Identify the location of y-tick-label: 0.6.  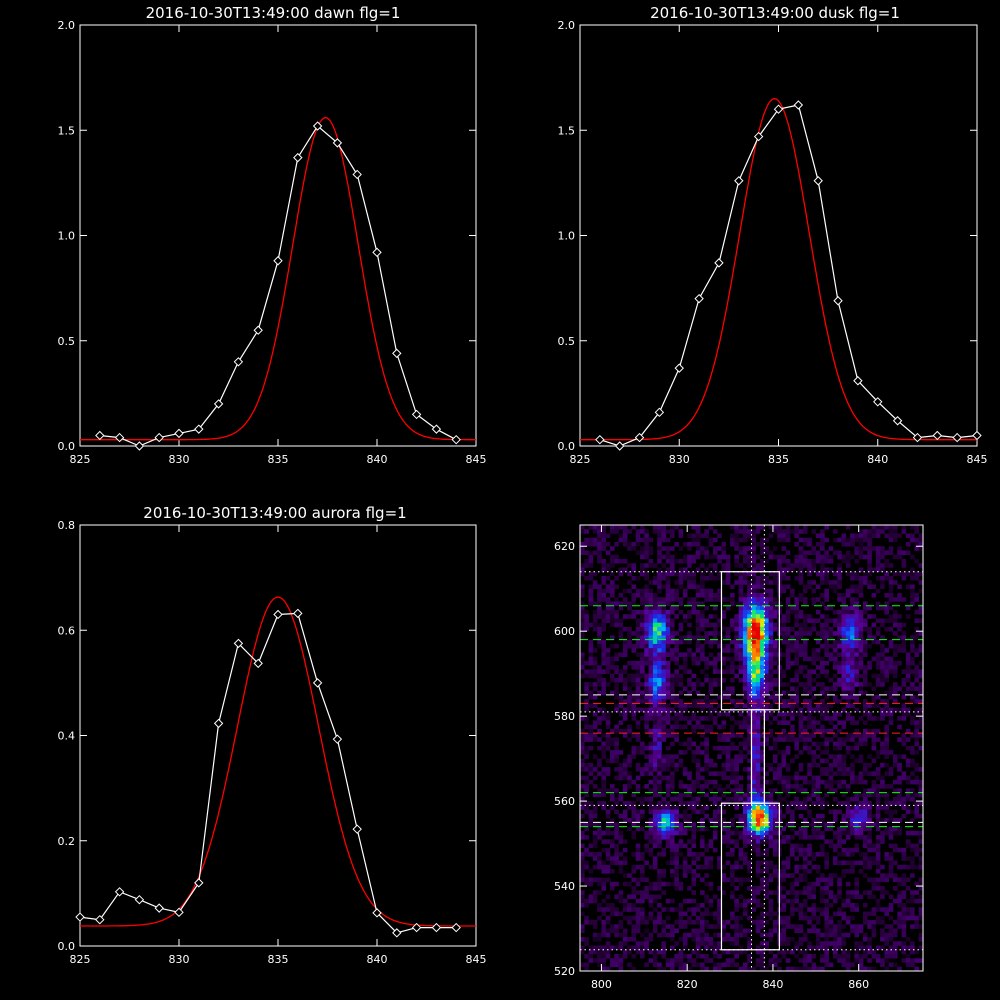
(67, 630).